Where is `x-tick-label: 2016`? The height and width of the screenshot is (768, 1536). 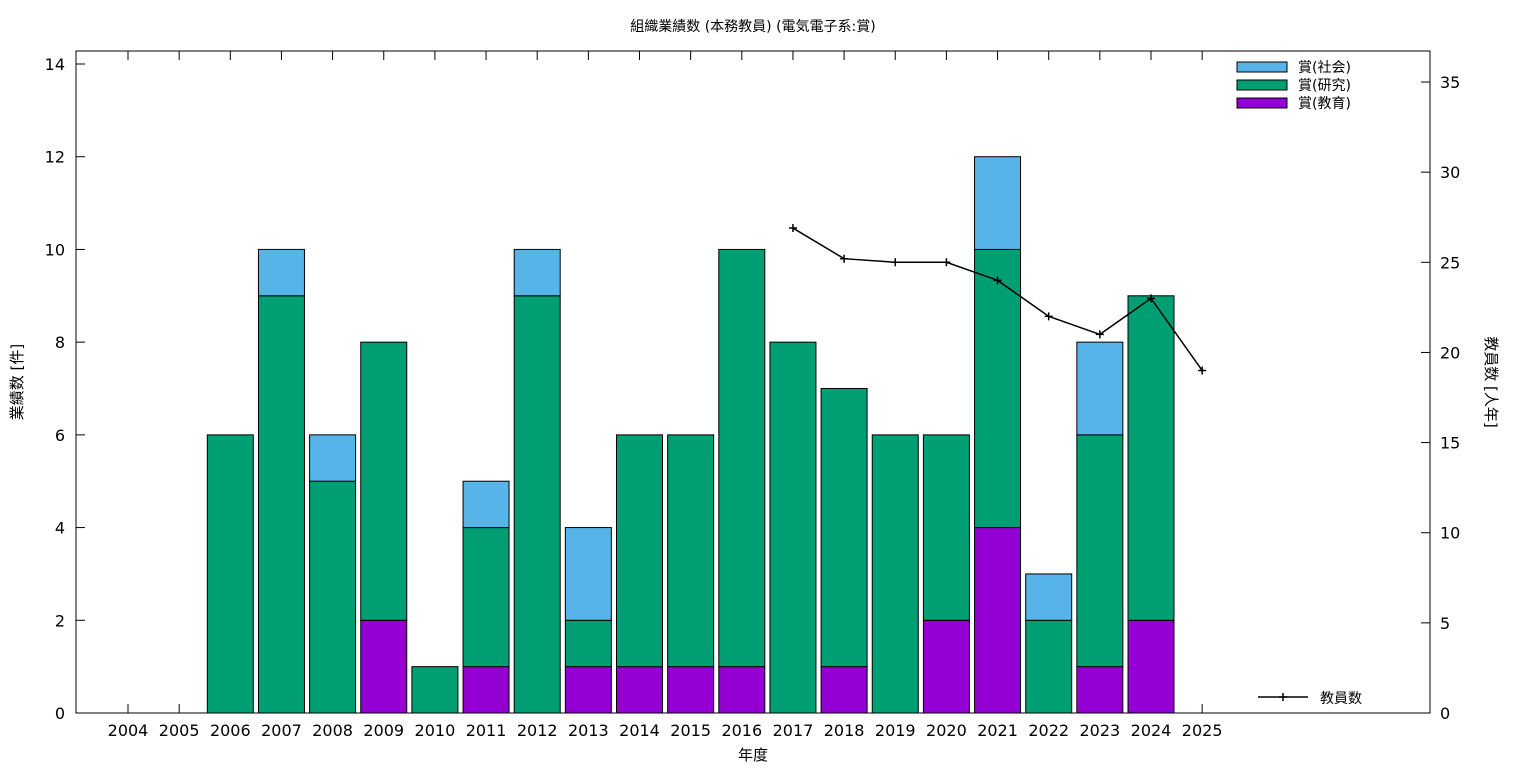
x-tick-label: 2016 is located at coordinates (741, 730).